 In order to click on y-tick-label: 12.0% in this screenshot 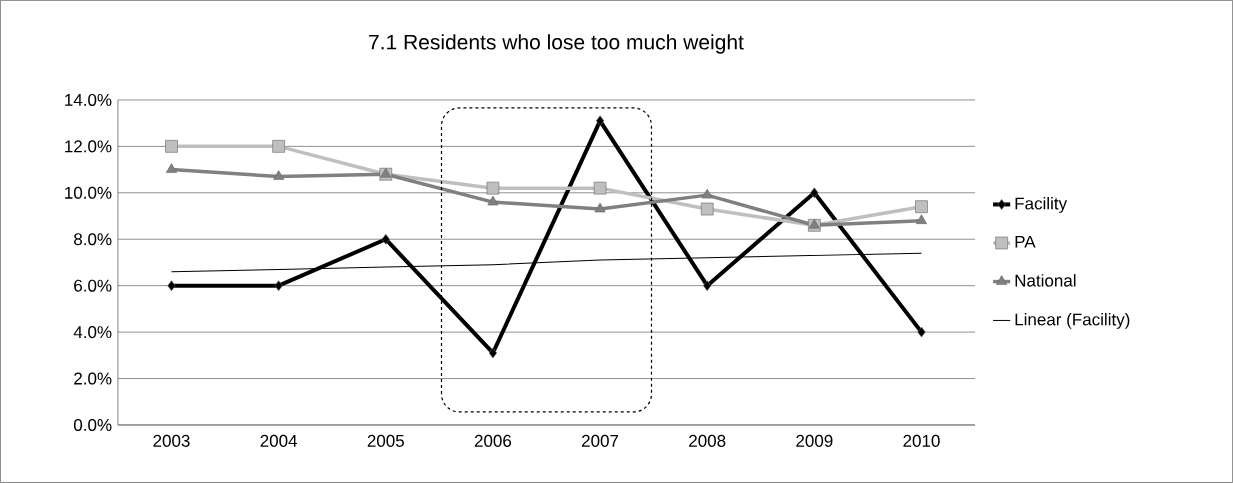, I will do `click(88, 146)`.